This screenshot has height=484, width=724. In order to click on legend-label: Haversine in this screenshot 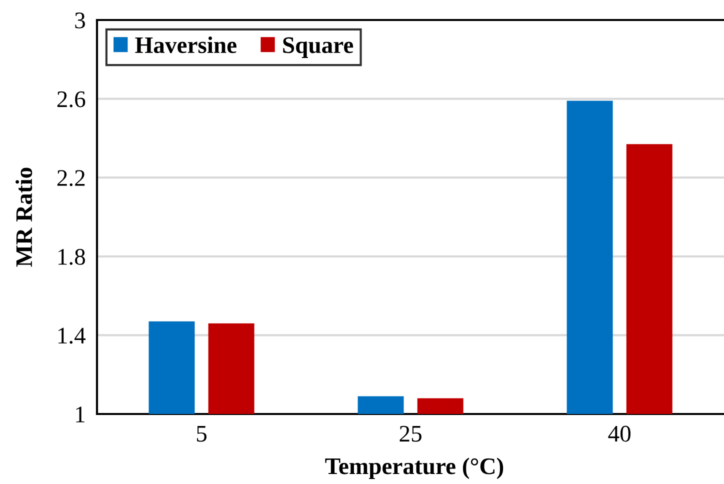, I will do `click(185, 45)`.